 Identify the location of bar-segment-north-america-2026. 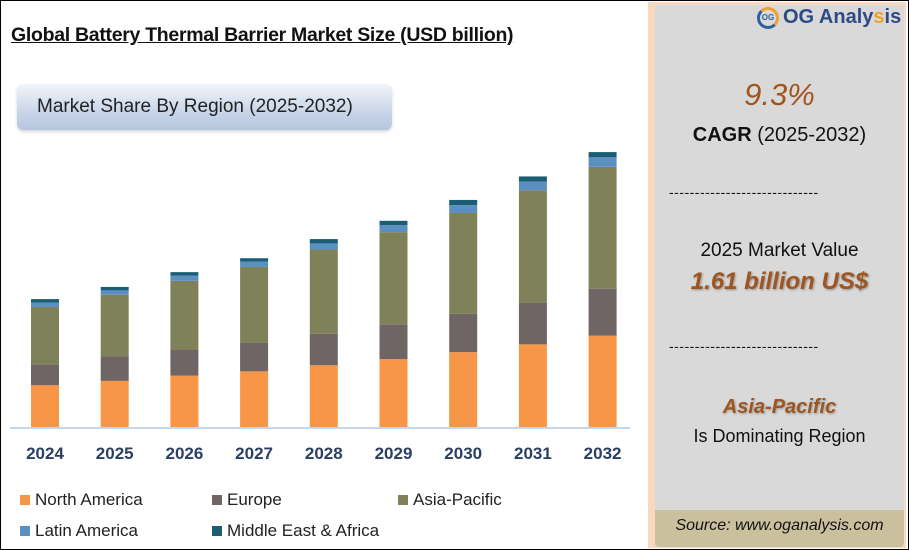
(184, 401).